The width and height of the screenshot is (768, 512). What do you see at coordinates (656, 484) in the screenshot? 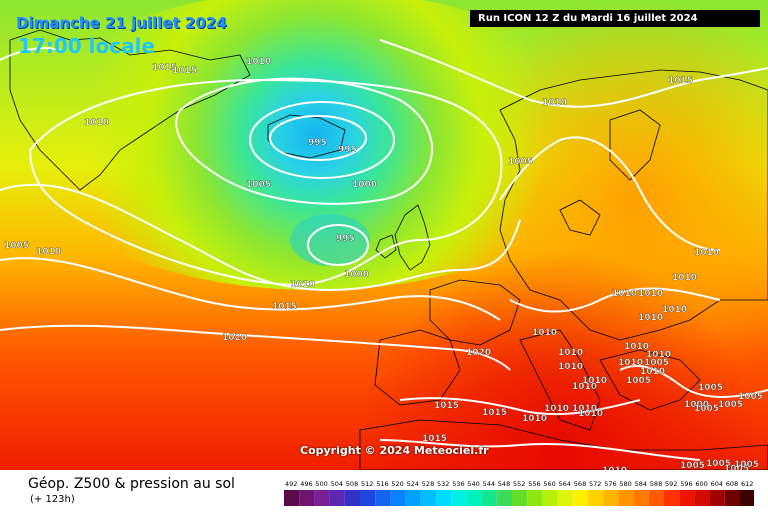
I see `scale-tick-label: 588` at bounding box center [656, 484].